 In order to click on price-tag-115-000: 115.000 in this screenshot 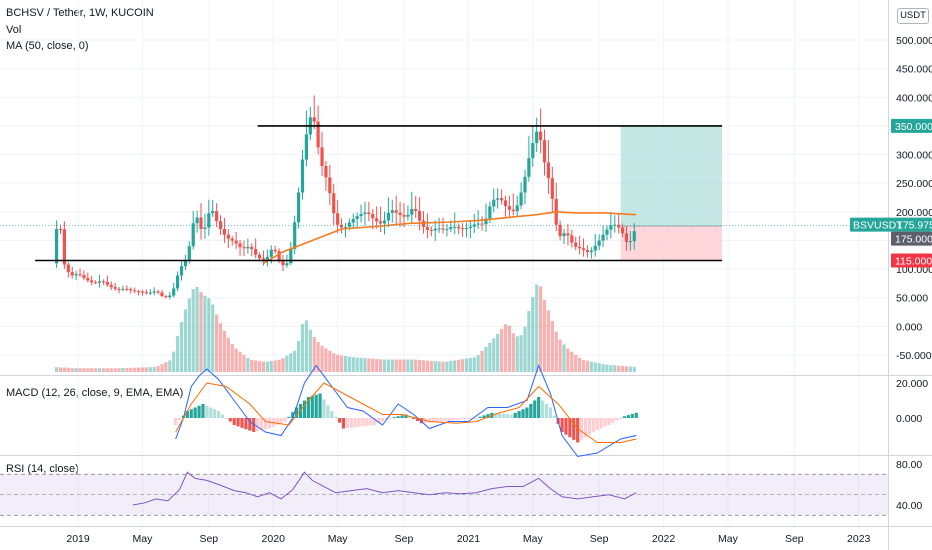, I will do `click(911, 260)`.